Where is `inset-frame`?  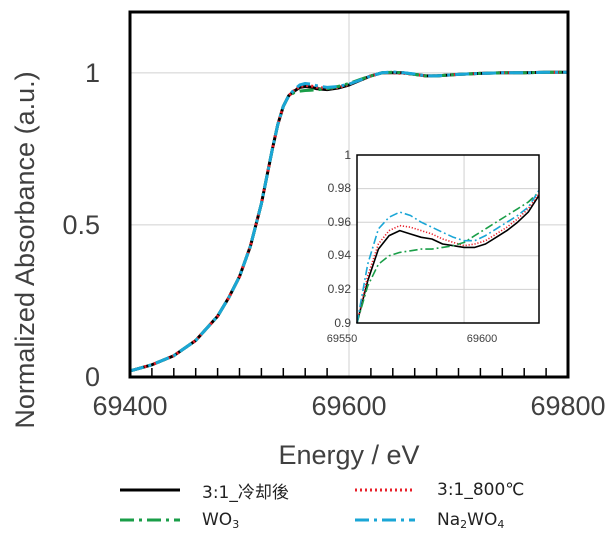
inset-frame is located at coordinates (448, 239).